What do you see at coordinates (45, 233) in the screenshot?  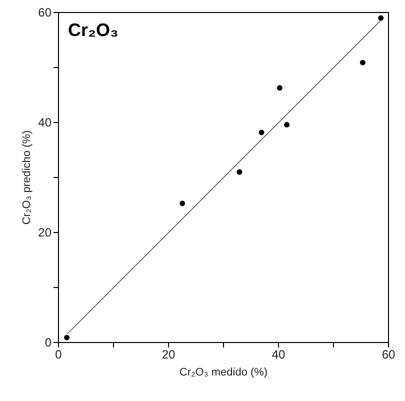 I see `y-tick-label: 20` at bounding box center [45, 233].